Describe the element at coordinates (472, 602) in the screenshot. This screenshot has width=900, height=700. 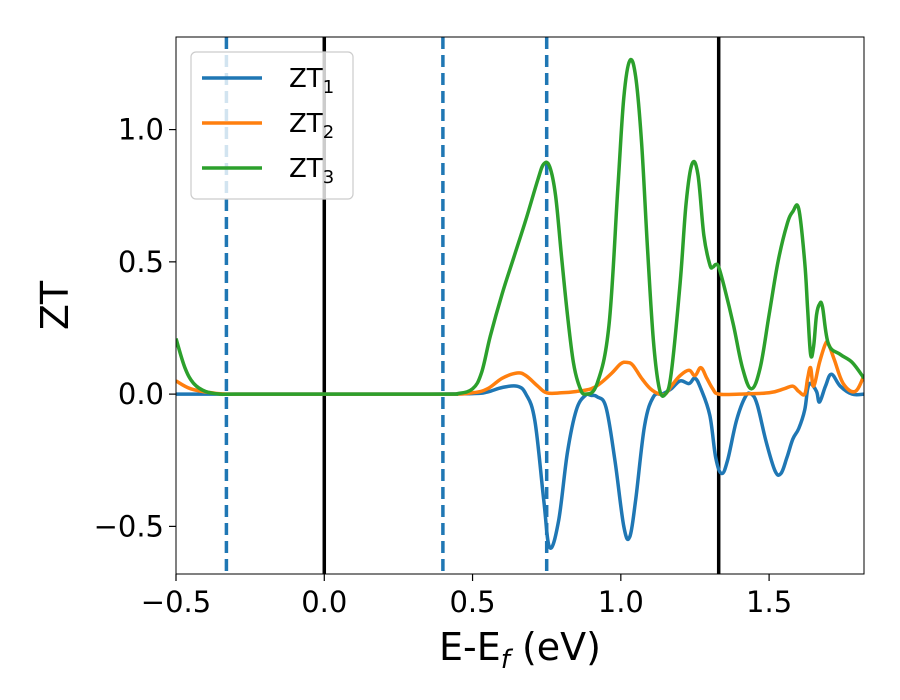
I see `x-tick-label: 0.5` at that location.